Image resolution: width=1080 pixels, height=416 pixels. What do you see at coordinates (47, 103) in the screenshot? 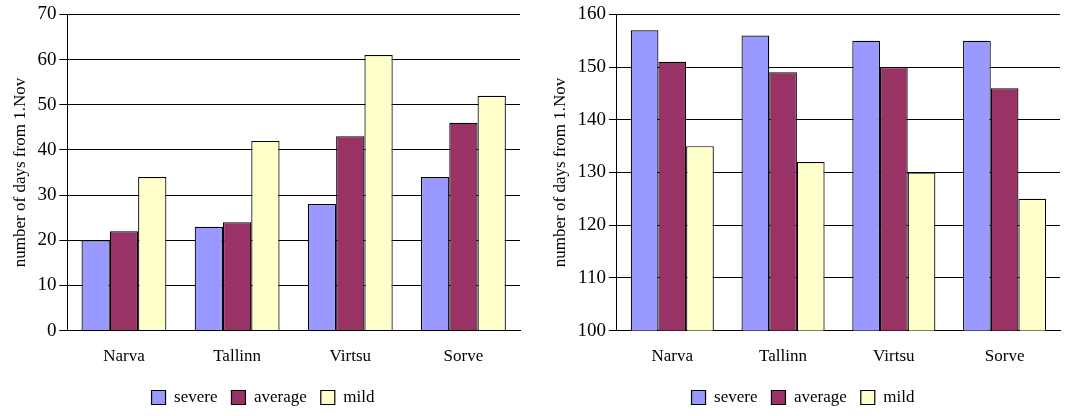
I see `y-tick-label: 50` at bounding box center [47, 103].